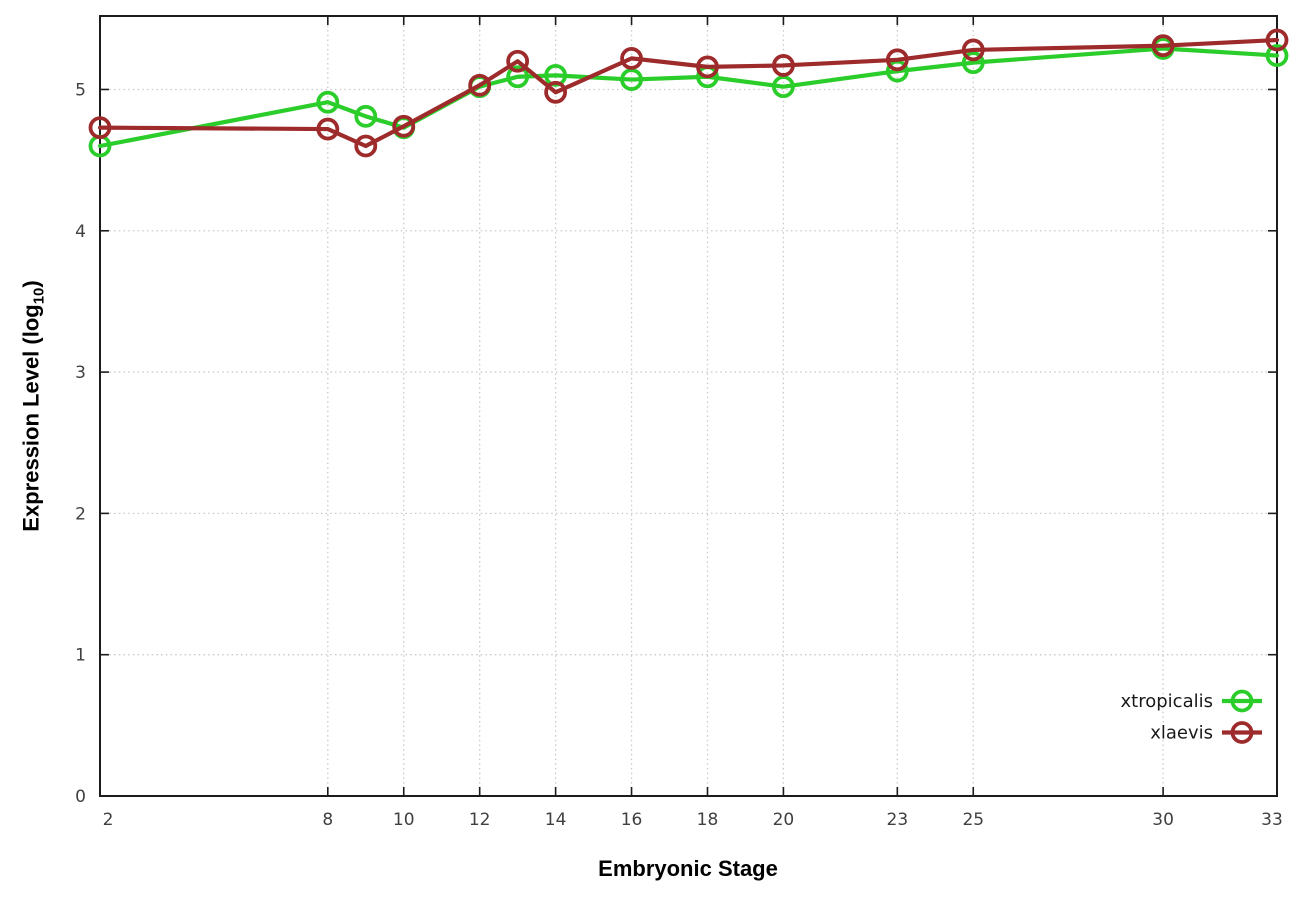 This screenshot has height=907, width=1296. I want to click on y-tick-label: 5, so click(80, 90).